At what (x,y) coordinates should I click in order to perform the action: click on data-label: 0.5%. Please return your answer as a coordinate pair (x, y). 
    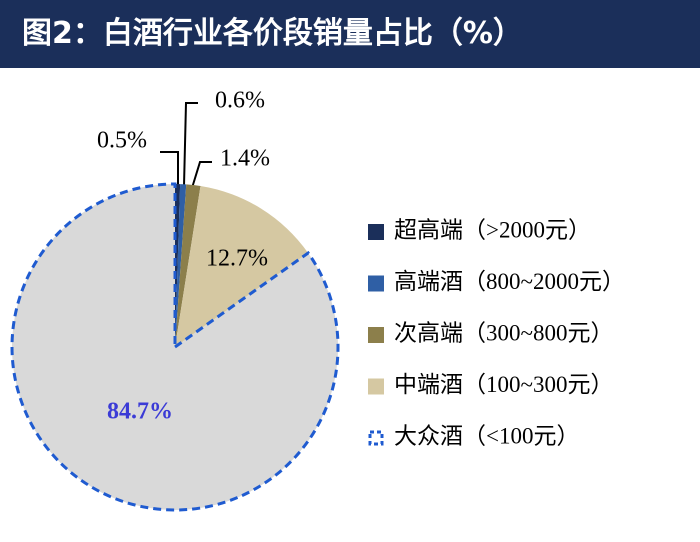
    Looking at the image, I should click on (122, 141).